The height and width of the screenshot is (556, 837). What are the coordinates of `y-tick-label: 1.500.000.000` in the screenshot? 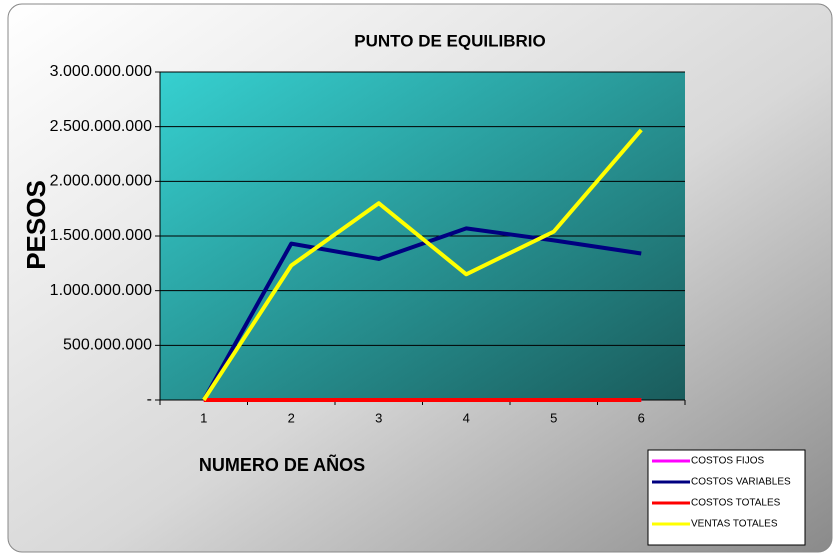 It's located at (101, 235).